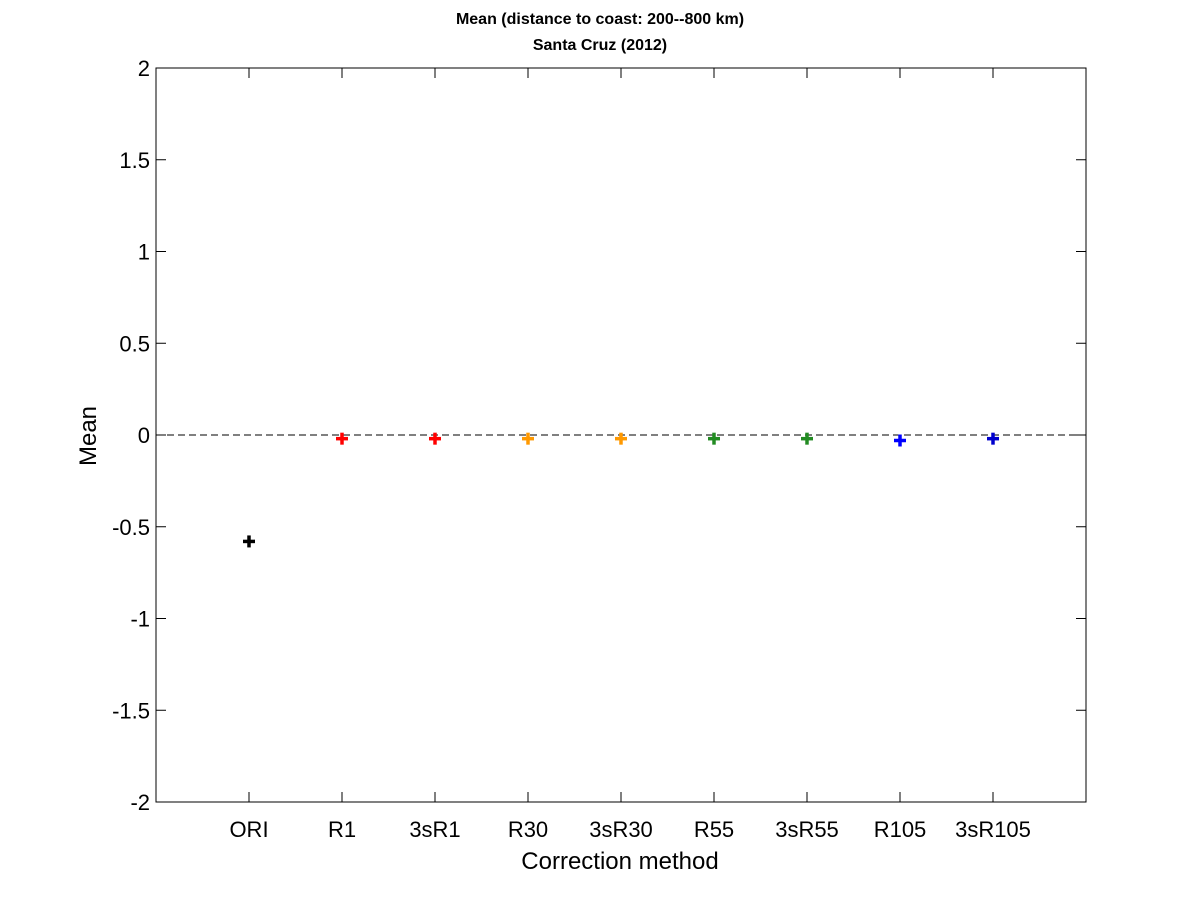  Describe the element at coordinates (134, 343) in the screenshot. I see `y-tick-label: 0.5` at that location.